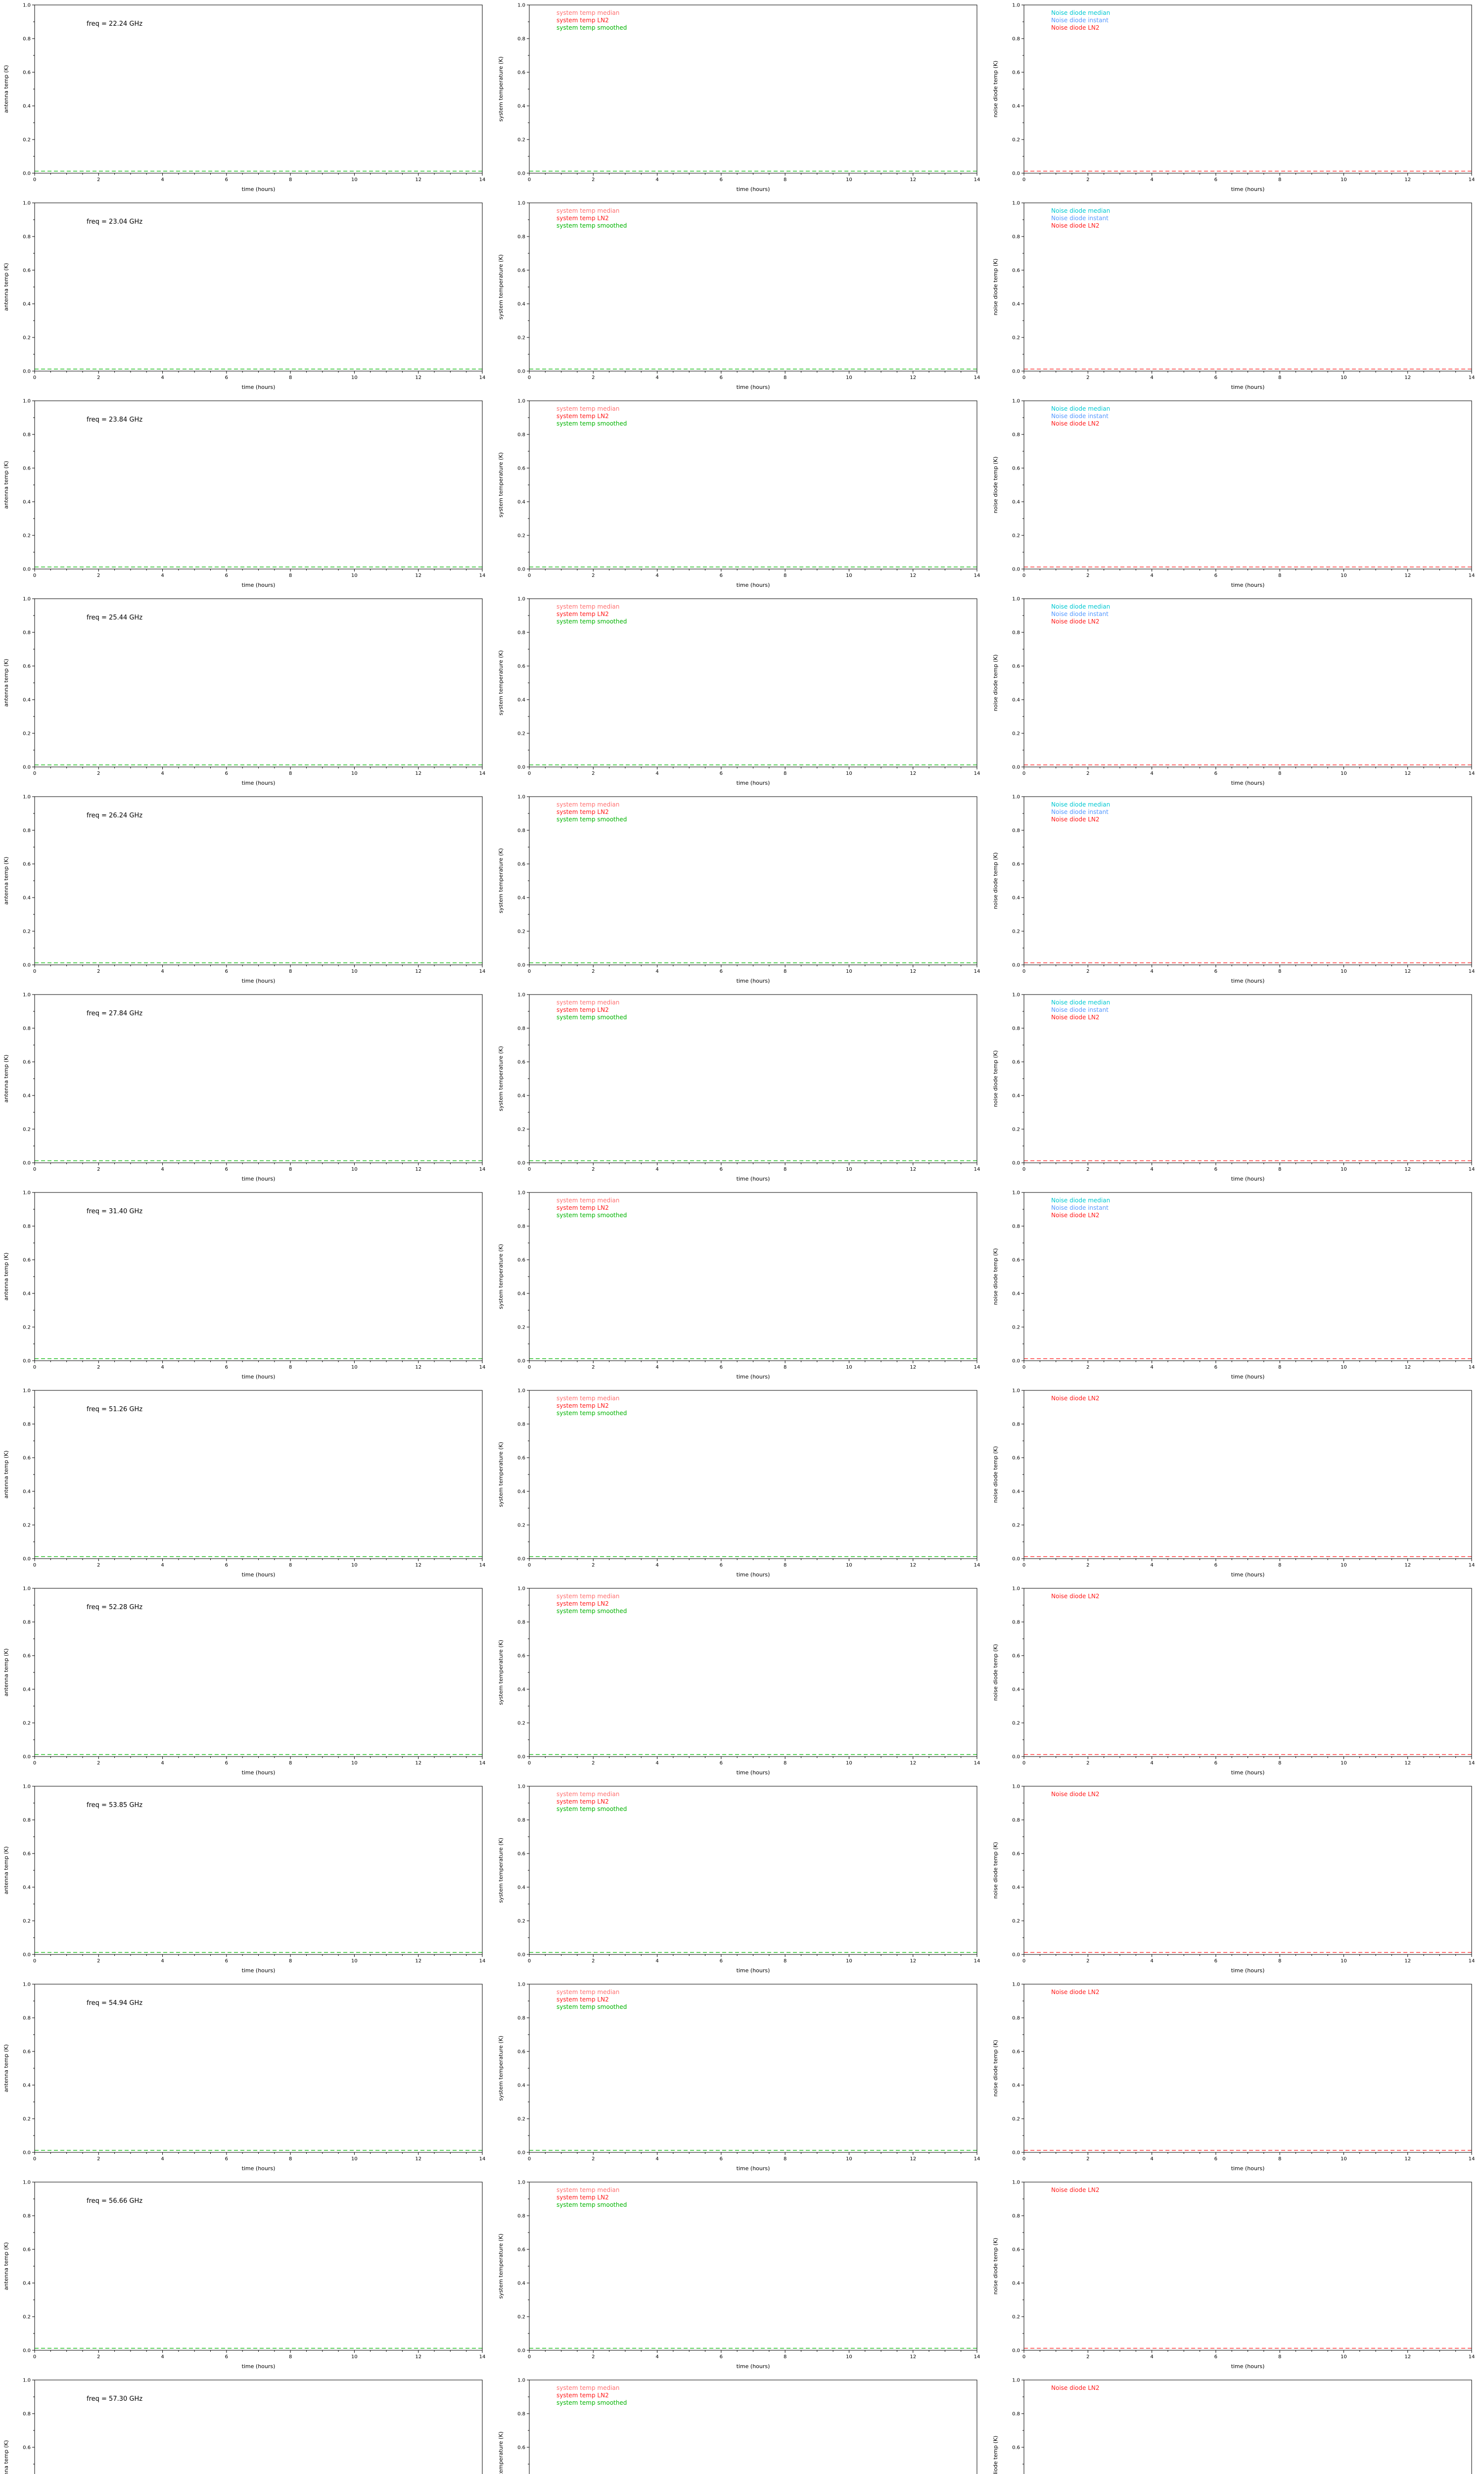 The width and height of the screenshot is (1484, 2474). I want to click on freq-annotation: freq = 56.66 GHz, so click(114, 2201).